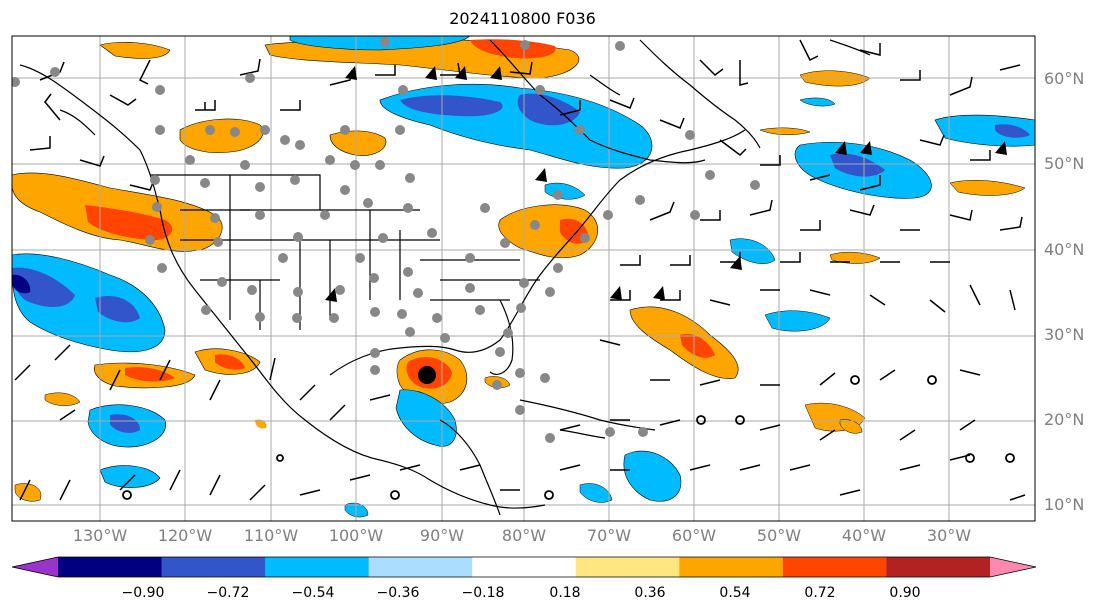 The height and width of the screenshot is (615, 1105). I want to click on map-title: 2024110800 F036, so click(522, 18).